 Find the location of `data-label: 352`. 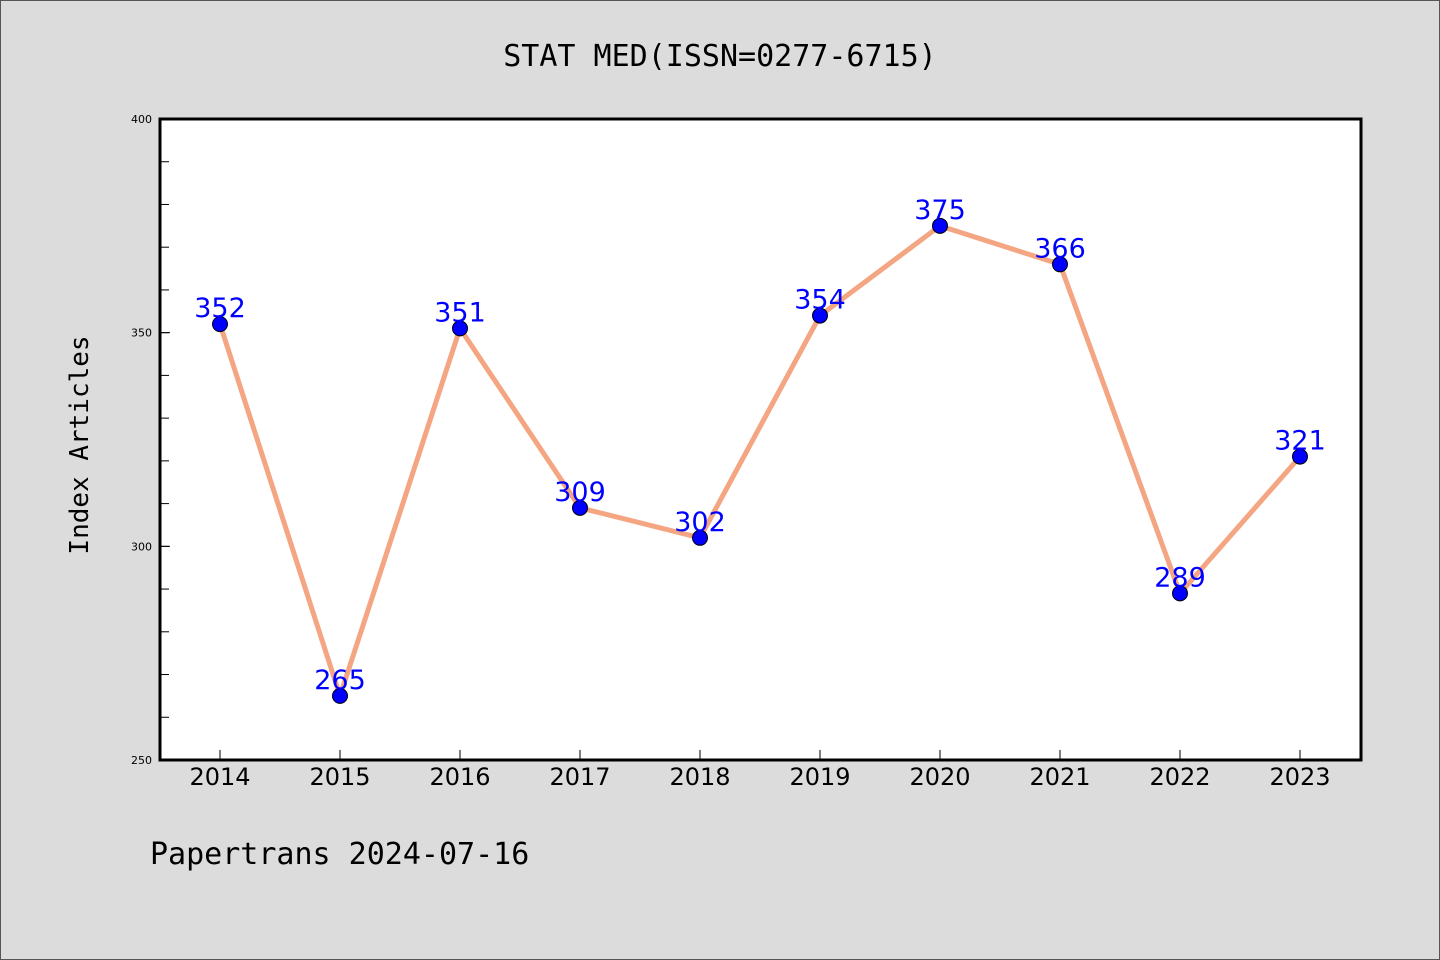

data-label: 352 is located at coordinates (220, 308).